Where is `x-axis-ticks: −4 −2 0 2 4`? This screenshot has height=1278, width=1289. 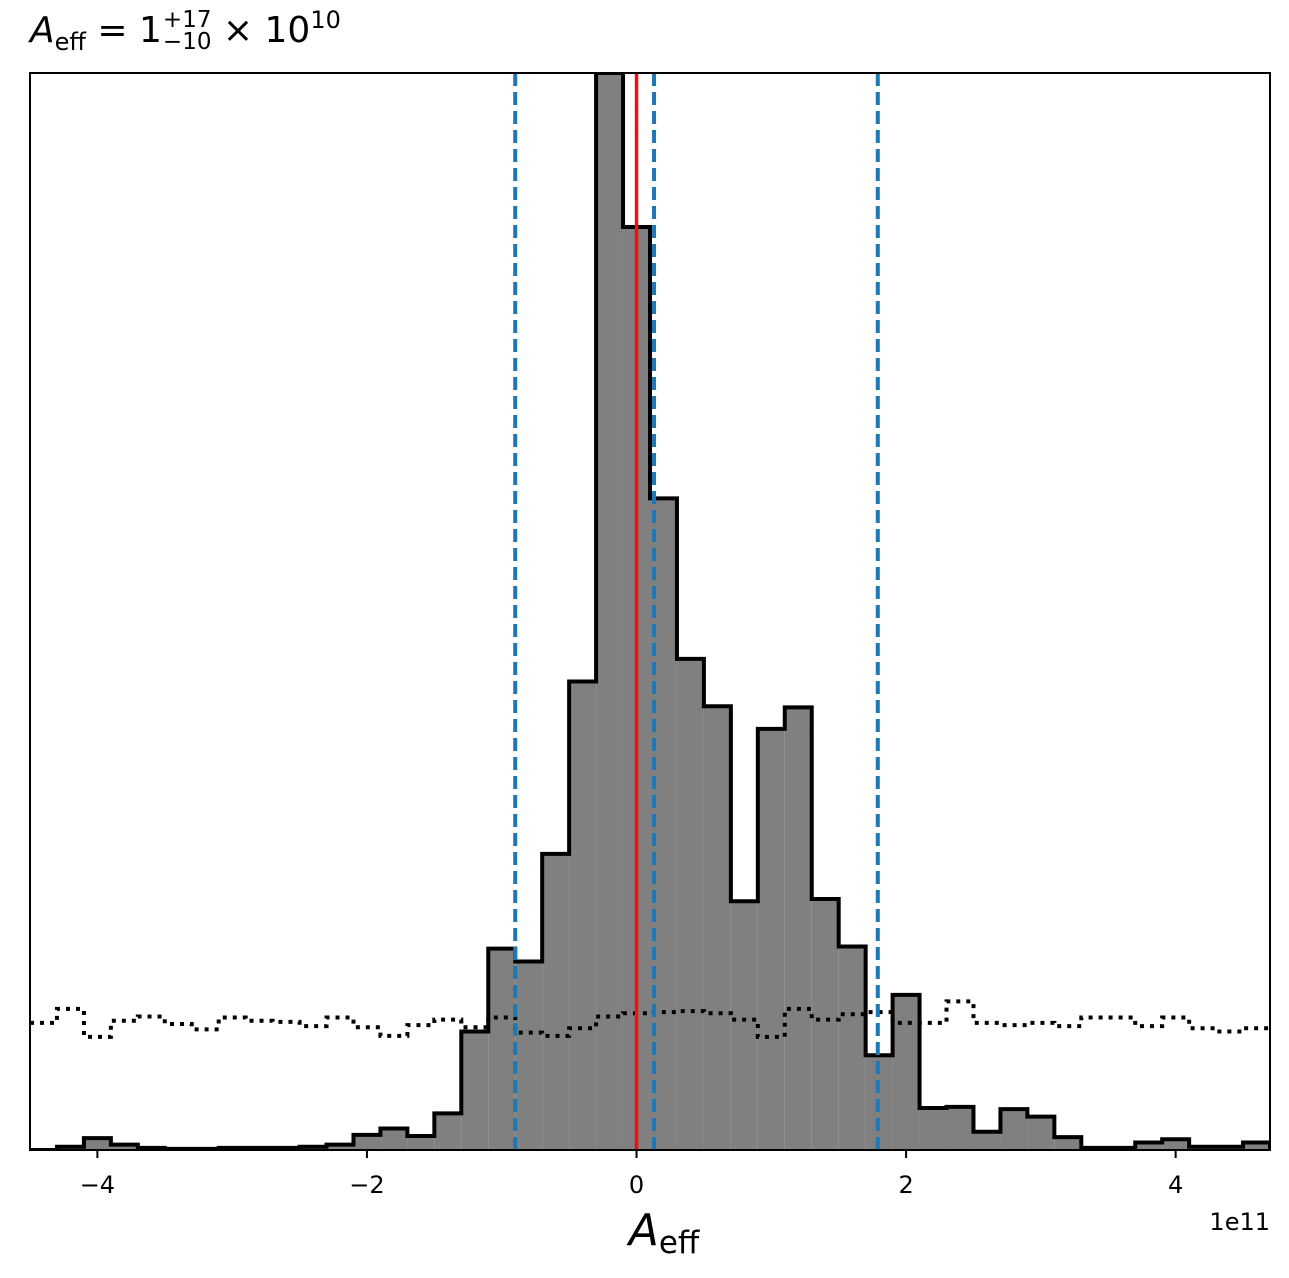
x-axis-ticks: −4 −2 0 2 4 is located at coordinates (631, 1174).